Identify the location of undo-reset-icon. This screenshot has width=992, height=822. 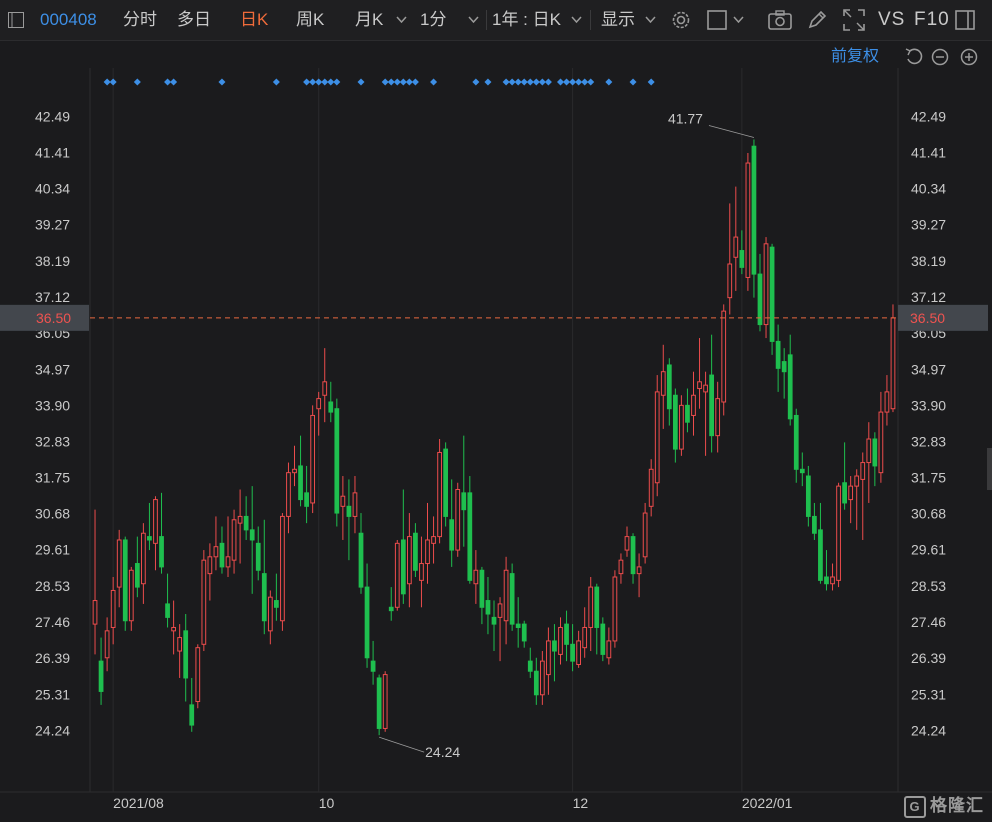
(914, 57).